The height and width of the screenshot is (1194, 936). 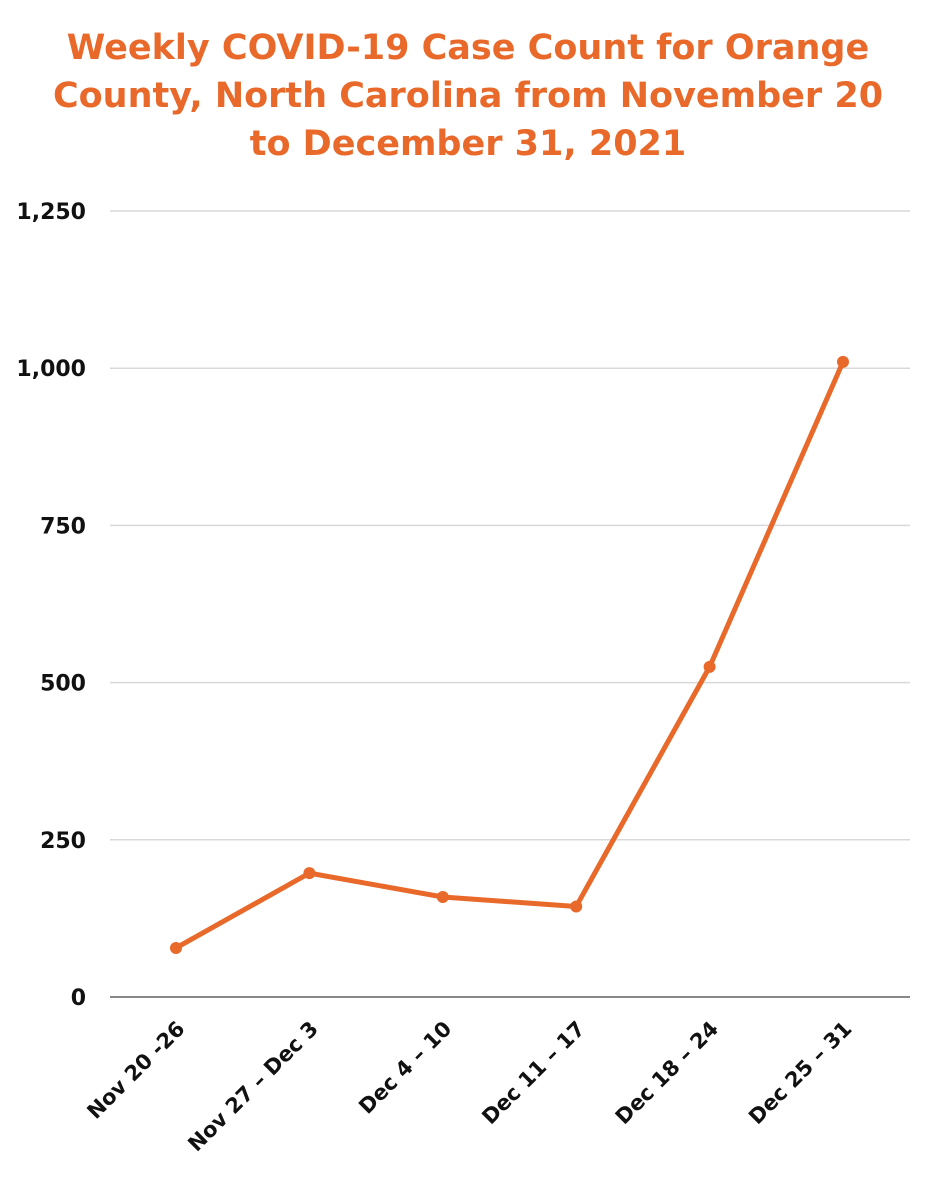 I want to click on chart-title-line-2: County, North Carolina from November 20, so click(x=468, y=96).